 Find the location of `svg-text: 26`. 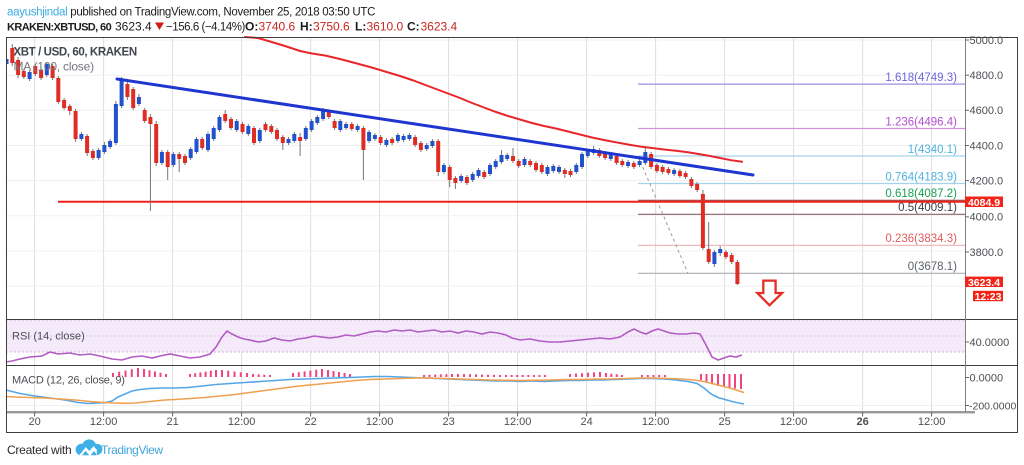

svg-text: 26 is located at coordinates (862, 422).